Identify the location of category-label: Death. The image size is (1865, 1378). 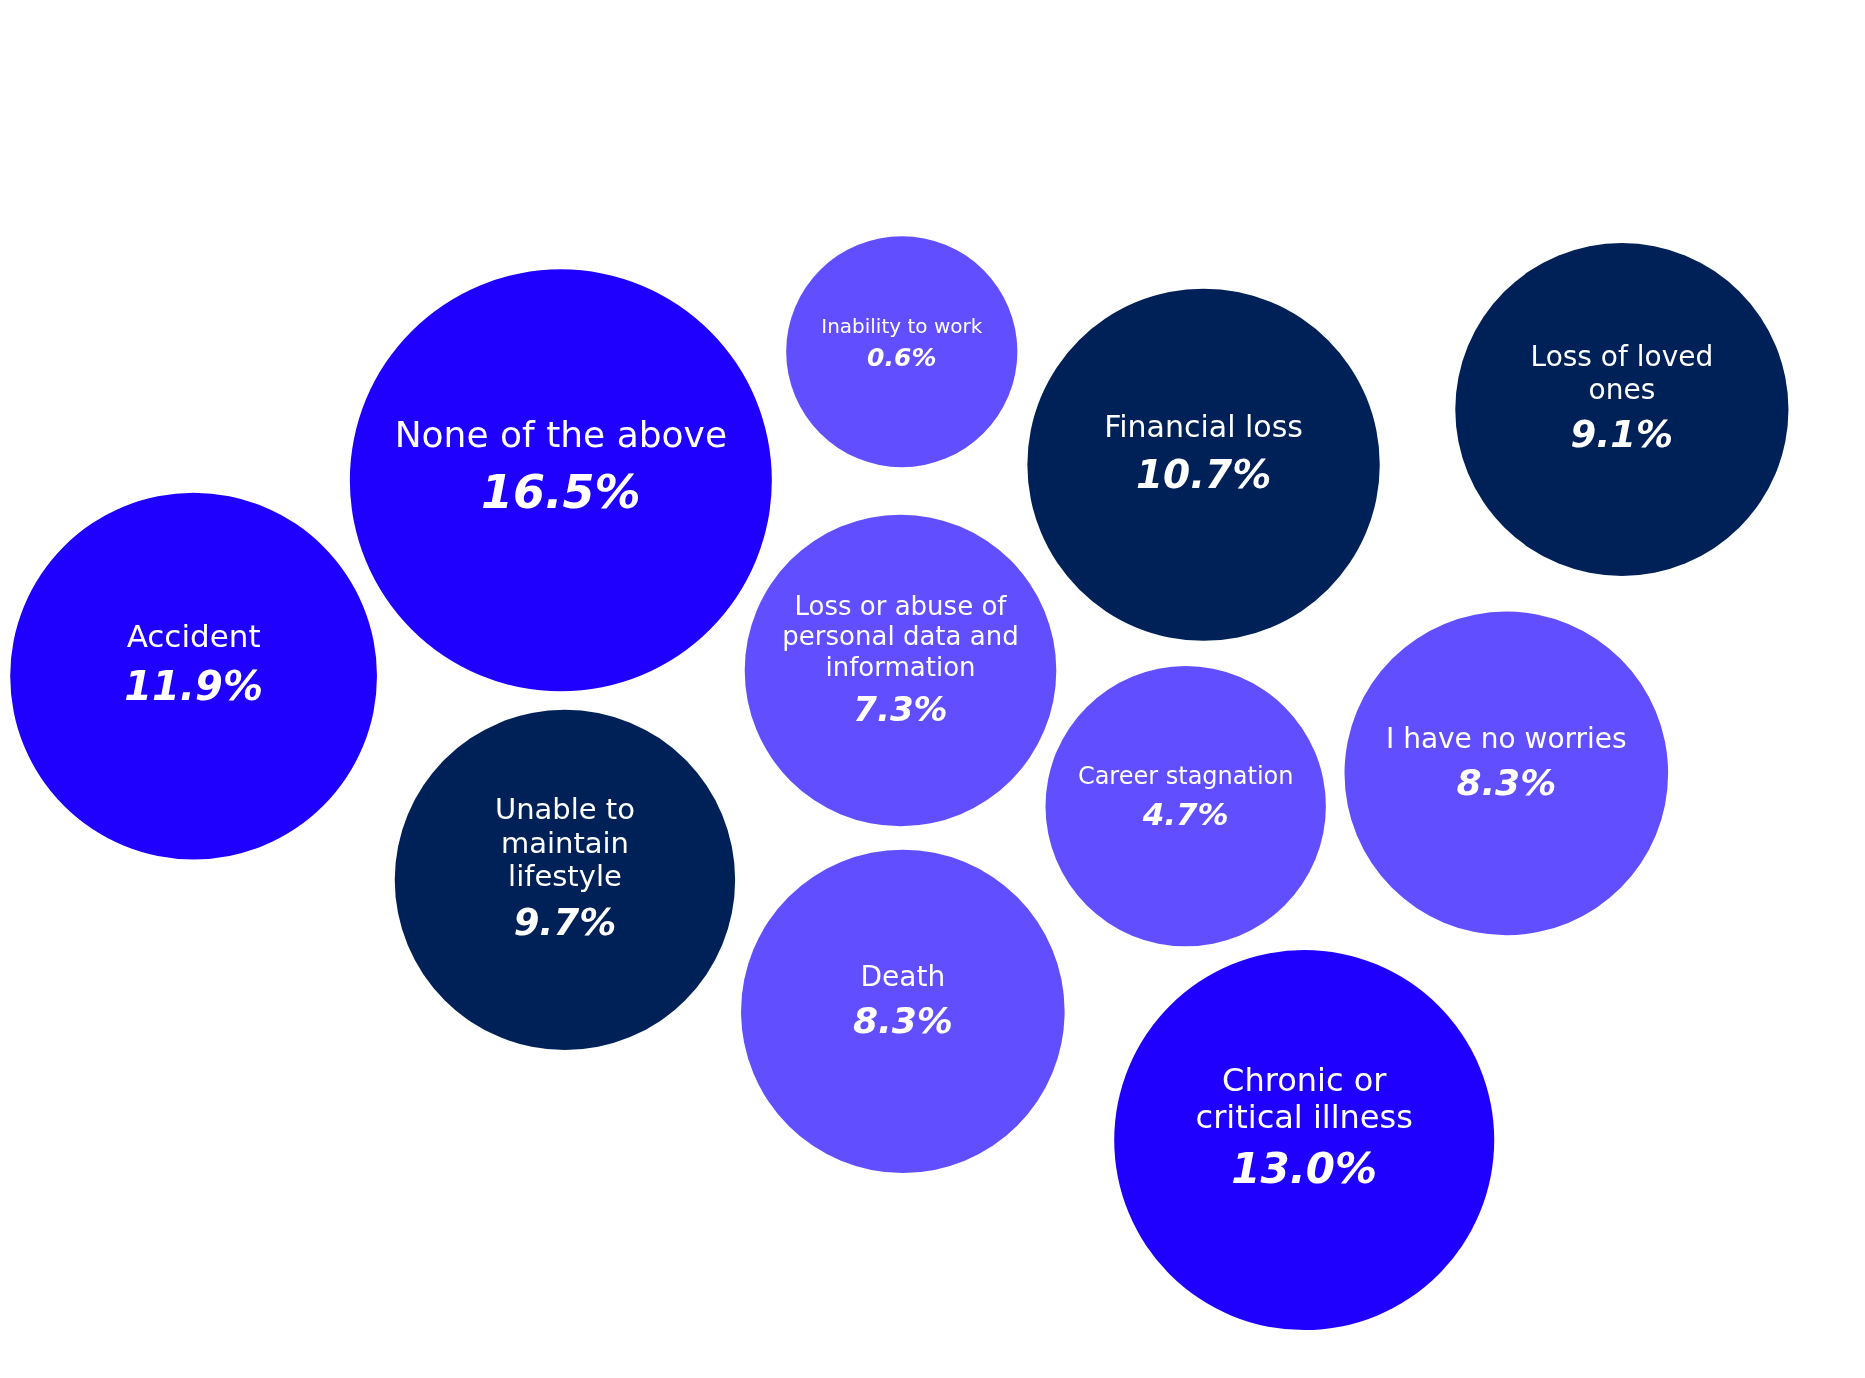
(903, 976).